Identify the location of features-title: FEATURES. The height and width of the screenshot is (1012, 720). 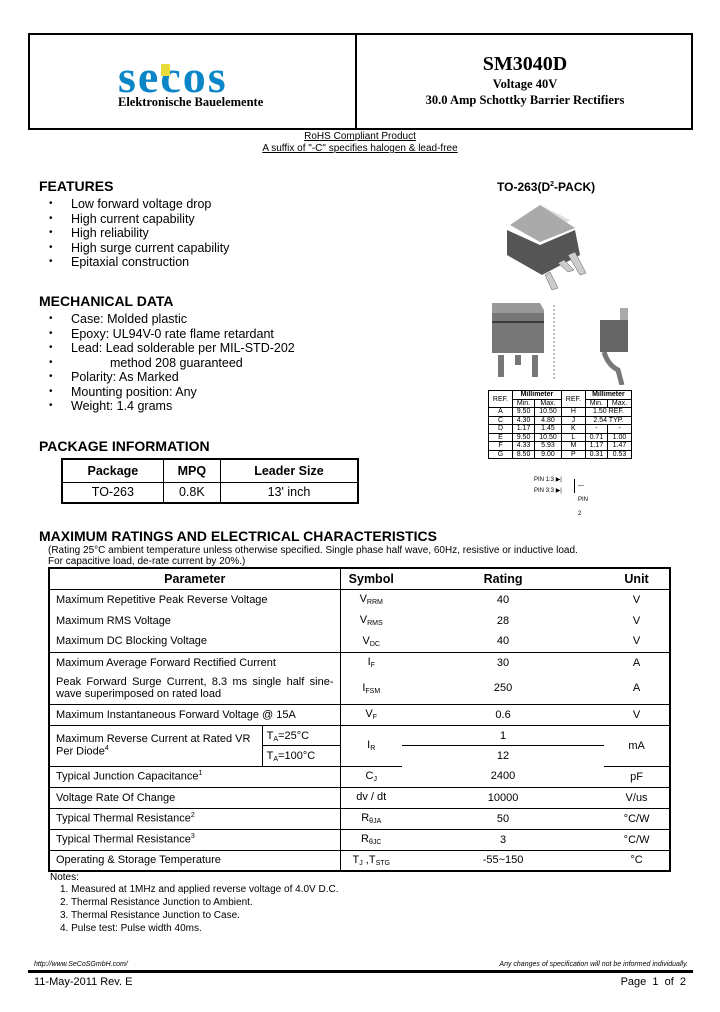
(76, 186).